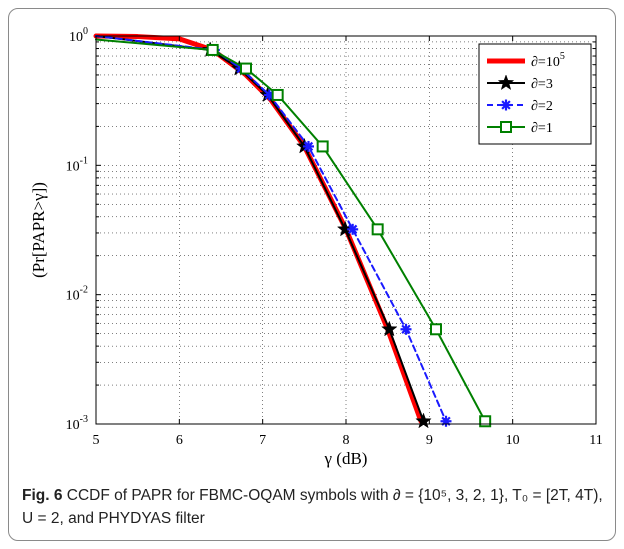  I want to click on y-tick-label: 10⁻², so click(77, 294).